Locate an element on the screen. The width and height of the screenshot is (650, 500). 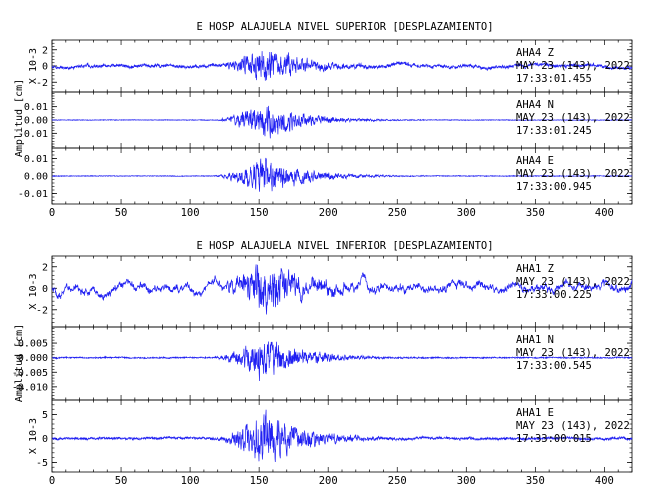
y-tick-label: -5 is located at coordinates (42, 463).